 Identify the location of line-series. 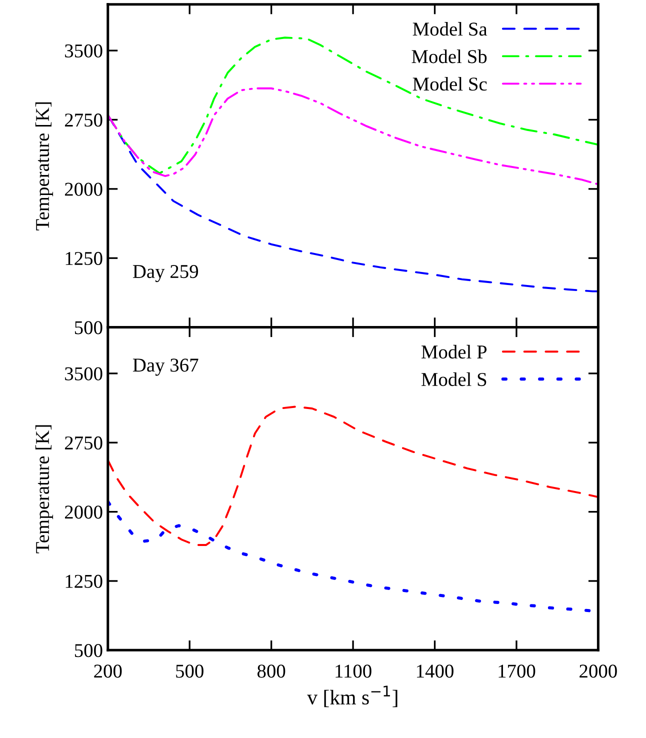
(353, 476).